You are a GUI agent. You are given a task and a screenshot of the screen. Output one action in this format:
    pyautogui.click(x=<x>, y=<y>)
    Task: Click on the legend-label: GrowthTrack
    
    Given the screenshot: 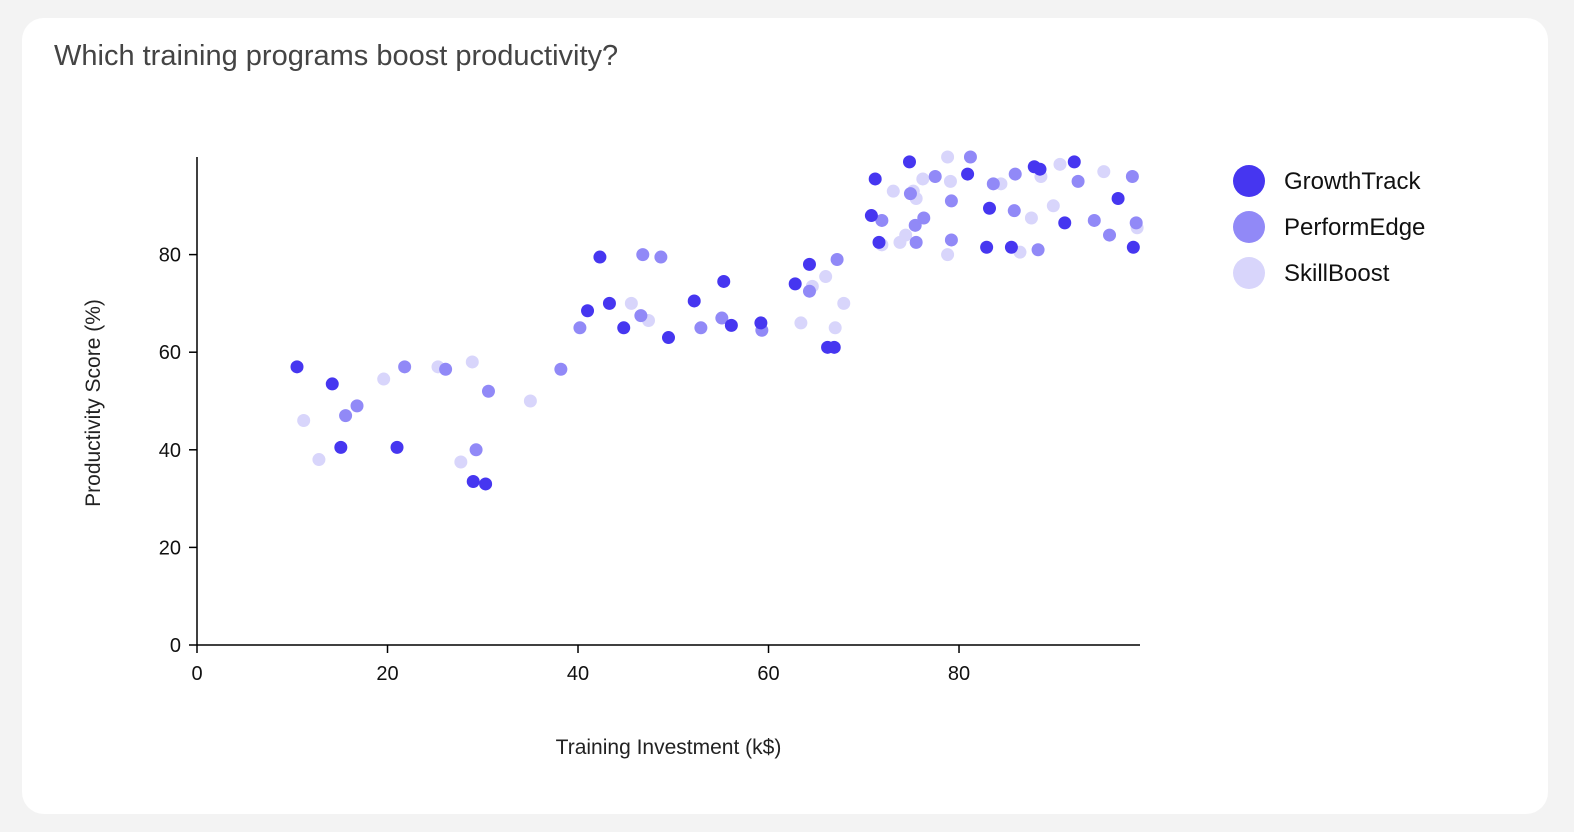 What is the action you would take?
    pyautogui.click(x=1352, y=181)
    